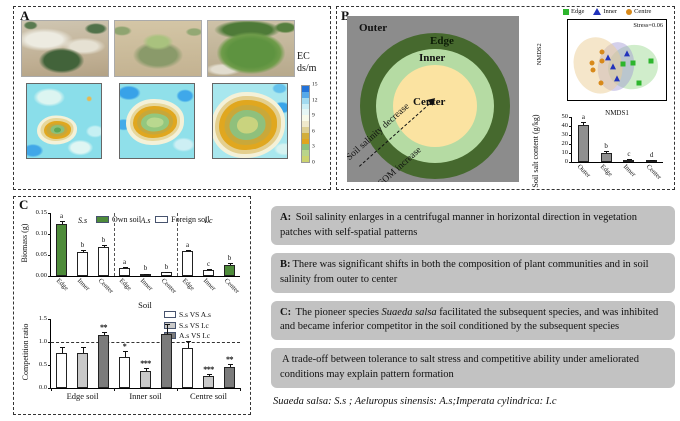 Image resolution: width=680 pixels, height=421 pixels. I want to click on legend-item: Edge, so click(573, 11).